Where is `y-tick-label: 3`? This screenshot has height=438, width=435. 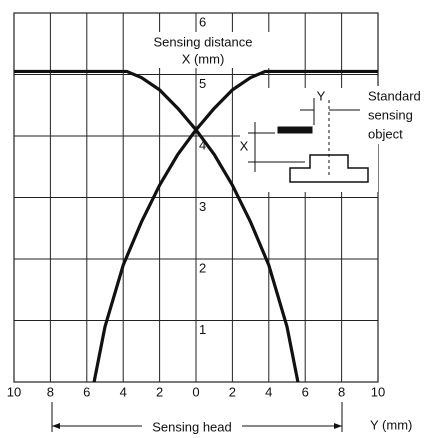
y-tick-label: 3 is located at coordinates (202, 206).